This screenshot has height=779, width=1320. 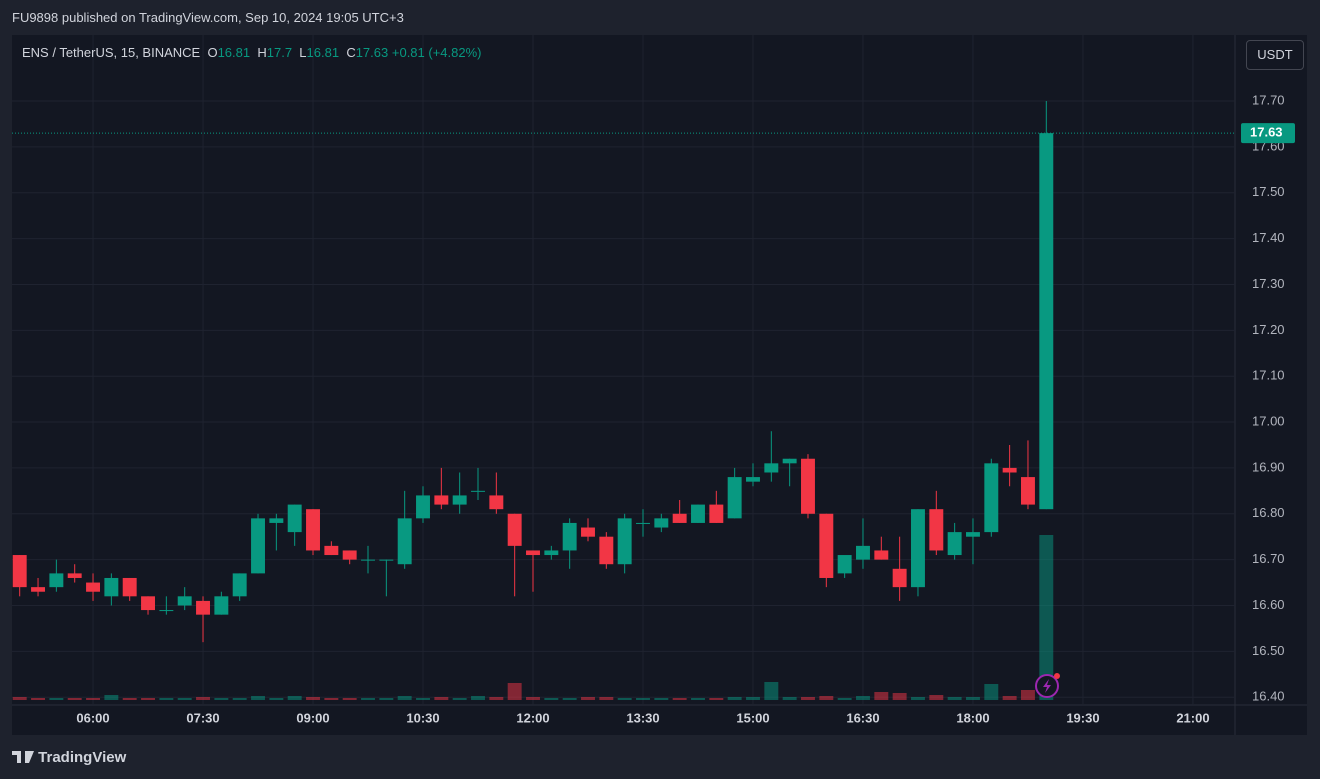 I want to click on c-label: C, so click(x=351, y=52).